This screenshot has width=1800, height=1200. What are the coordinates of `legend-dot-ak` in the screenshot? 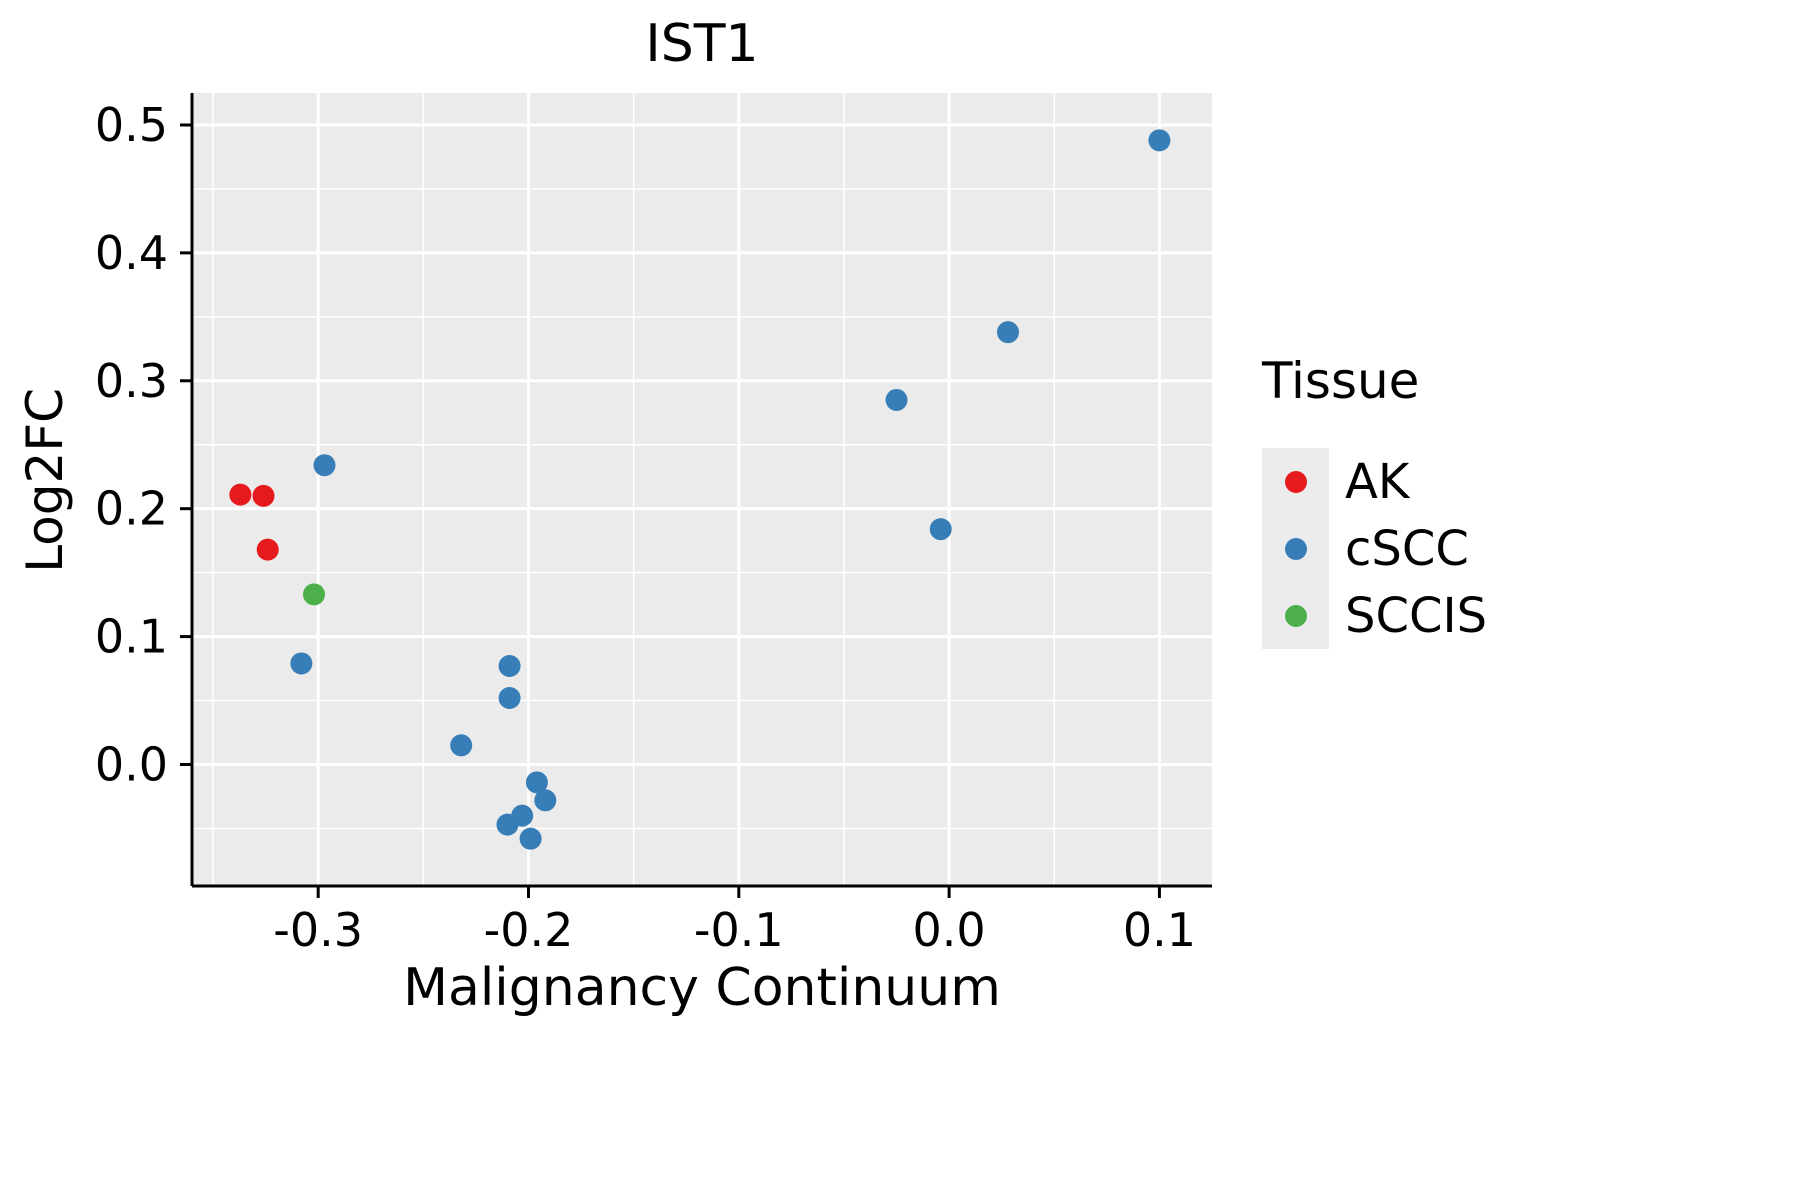 It's located at (1295, 481).